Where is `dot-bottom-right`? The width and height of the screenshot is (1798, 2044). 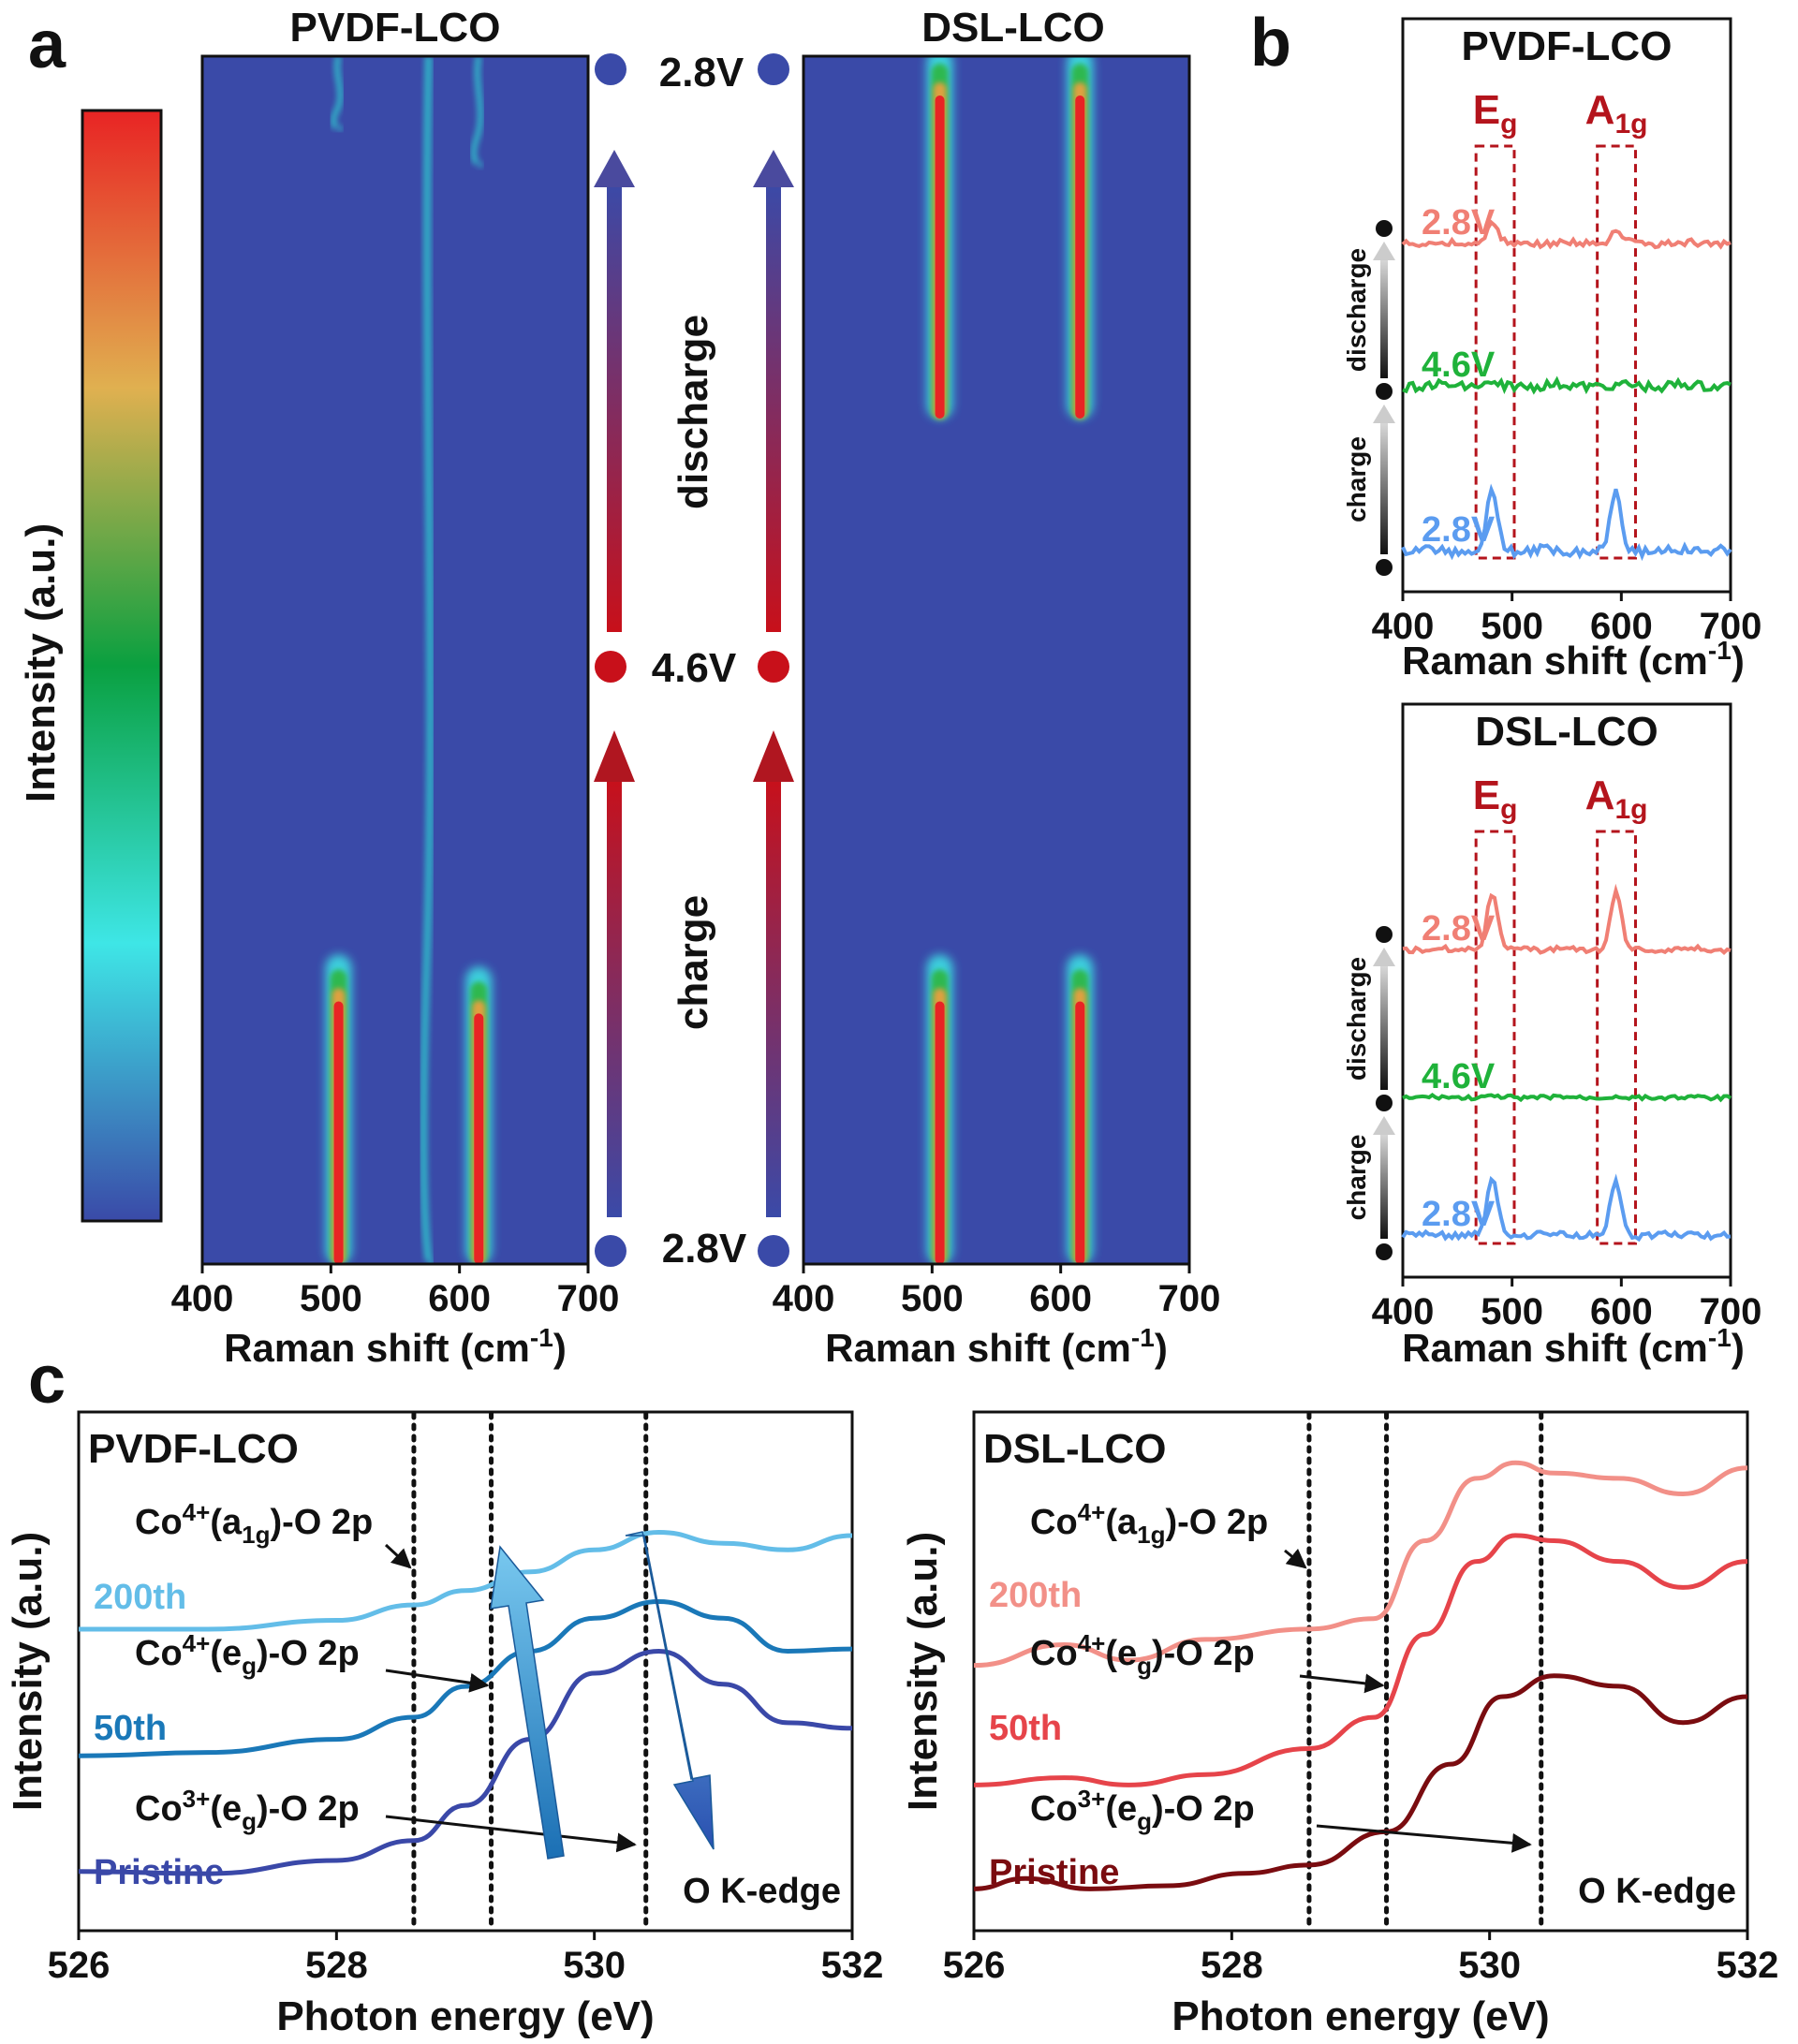 dot-bottom-right is located at coordinates (773, 1251).